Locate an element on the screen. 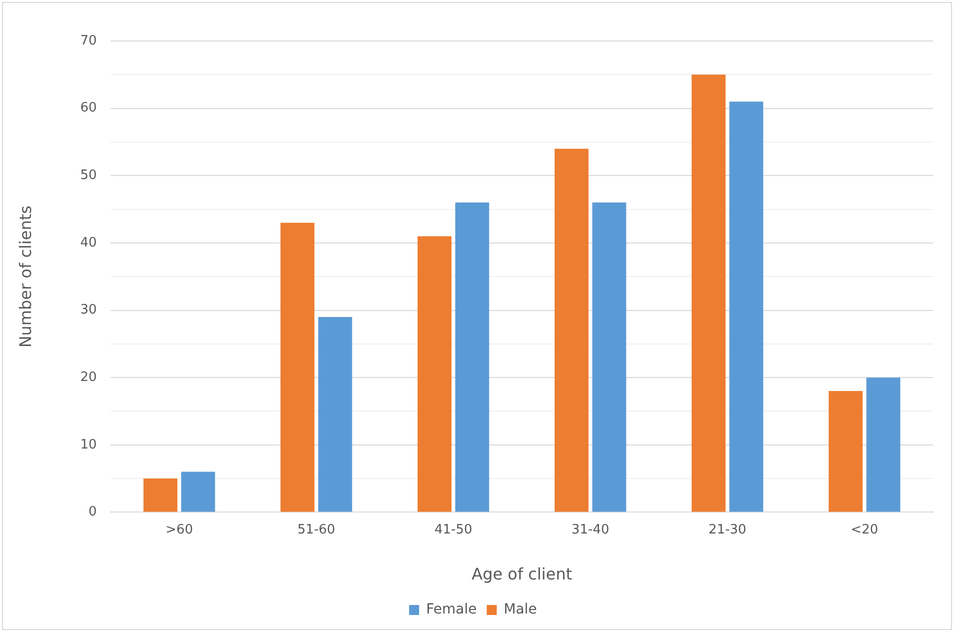  legend-label: Male is located at coordinates (520, 610).